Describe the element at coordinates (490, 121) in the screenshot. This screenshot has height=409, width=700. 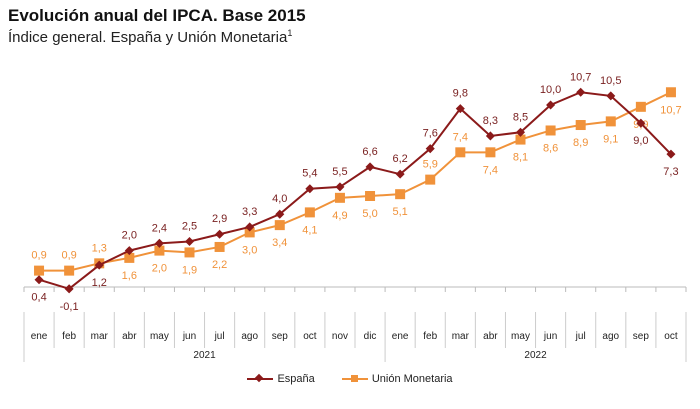
I see `data-label: 8,3` at that location.